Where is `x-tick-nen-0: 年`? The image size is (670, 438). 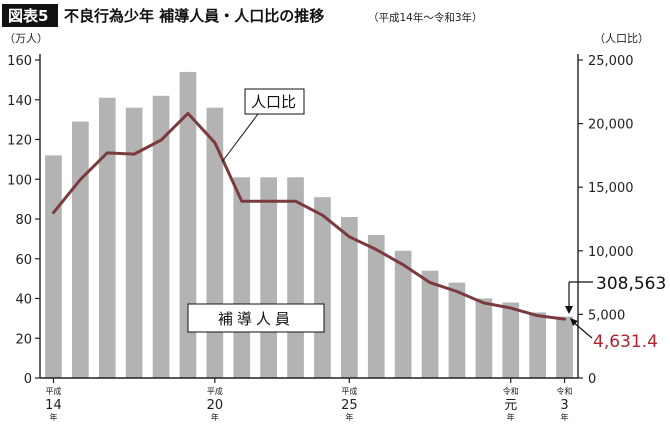
x-tick-nen-0: 年 is located at coordinates (53, 417).